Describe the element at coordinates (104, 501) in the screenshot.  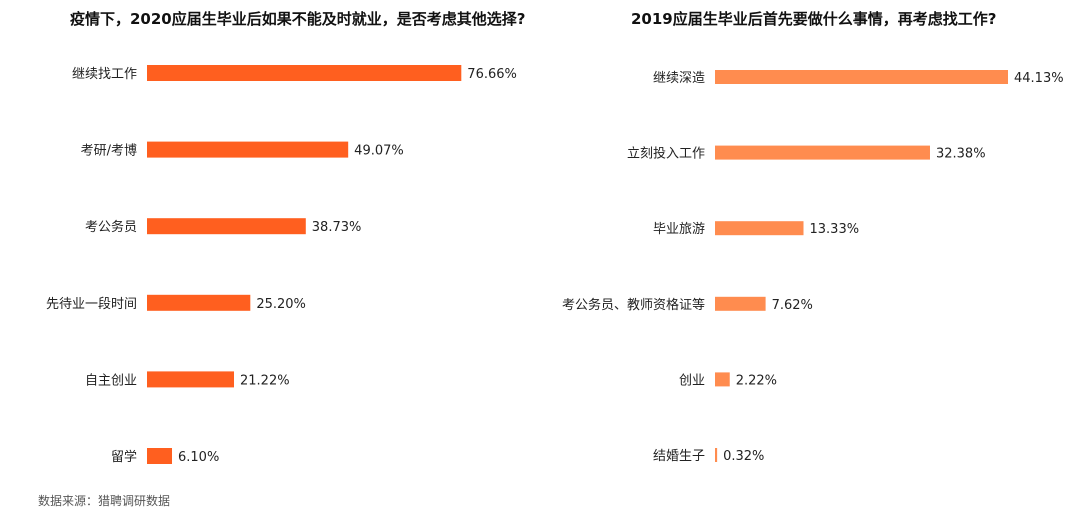
I see `data-source-note: 数据来源：猎聘调研数据` at that location.